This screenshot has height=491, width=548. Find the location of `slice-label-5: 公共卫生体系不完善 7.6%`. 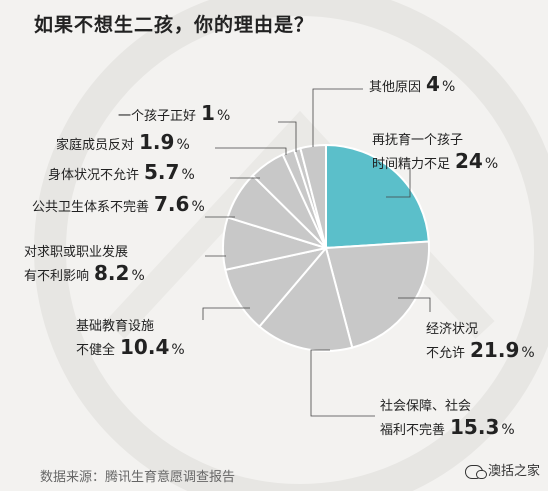

slice-label-5: 公共卫生体系不完善 7.6% is located at coordinates (118, 204).